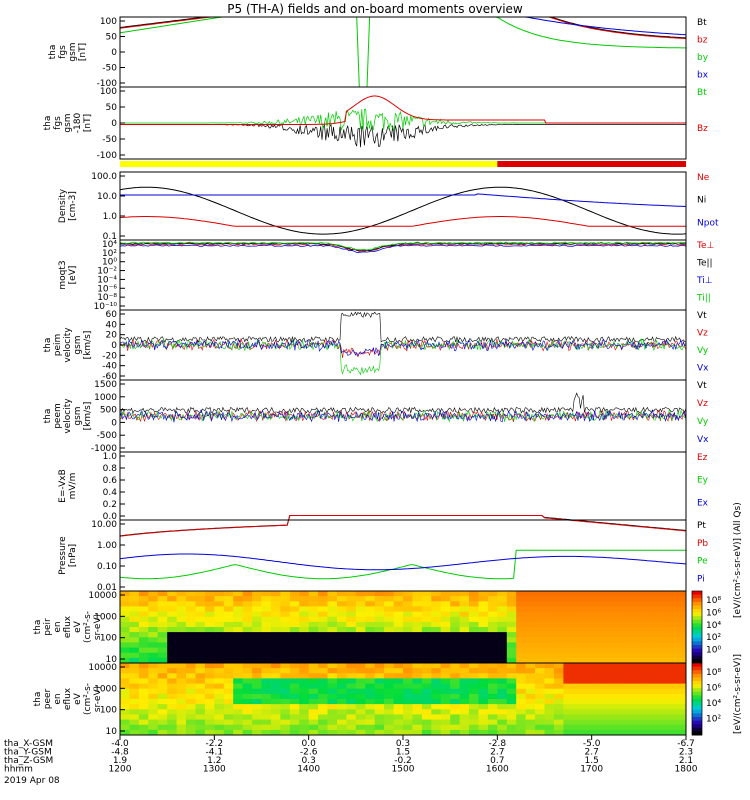  Describe the element at coordinates (403, 247) in the screenshot. I see `temp-line-black` at that location.